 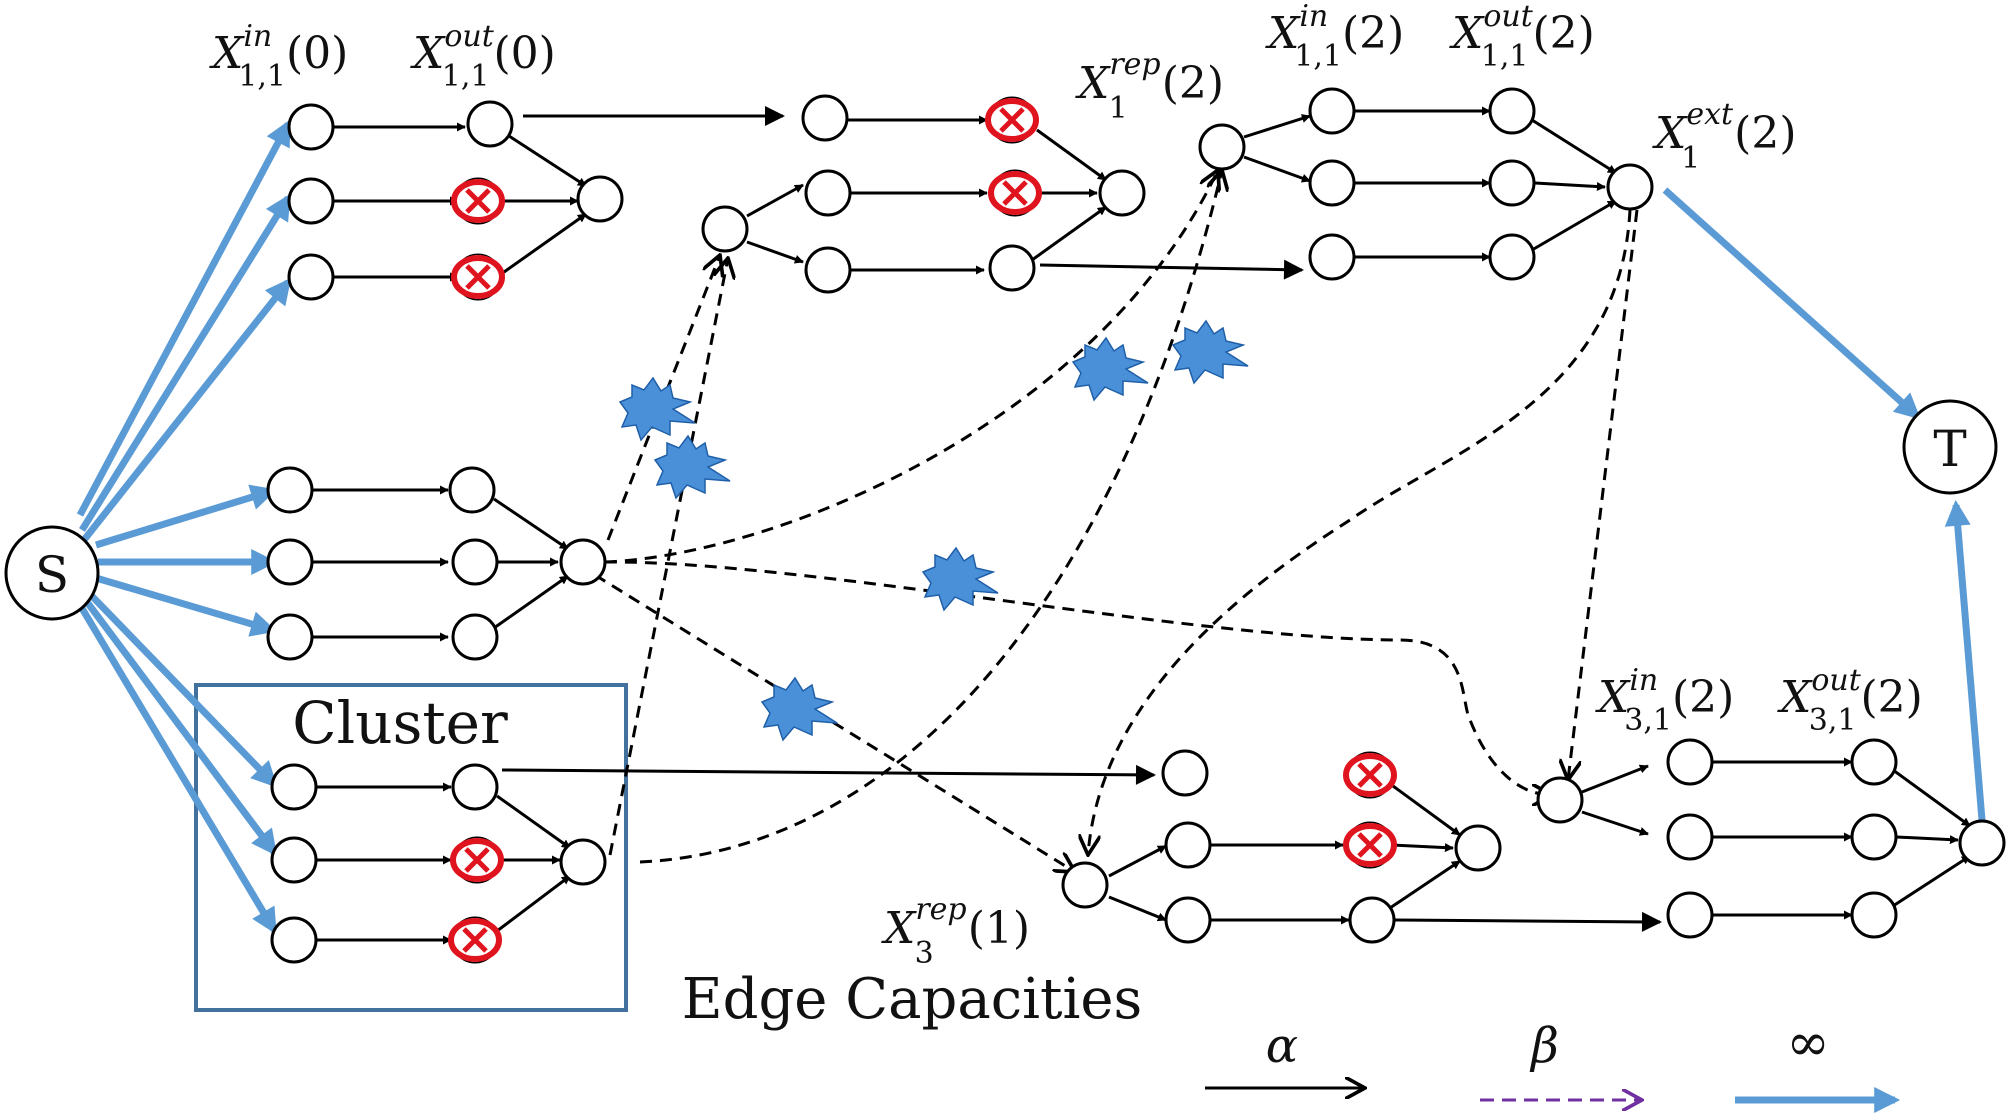 What do you see at coordinates (278, 56) in the screenshot?
I see `label-x11in0: Xin 1,1(0)` at bounding box center [278, 56].